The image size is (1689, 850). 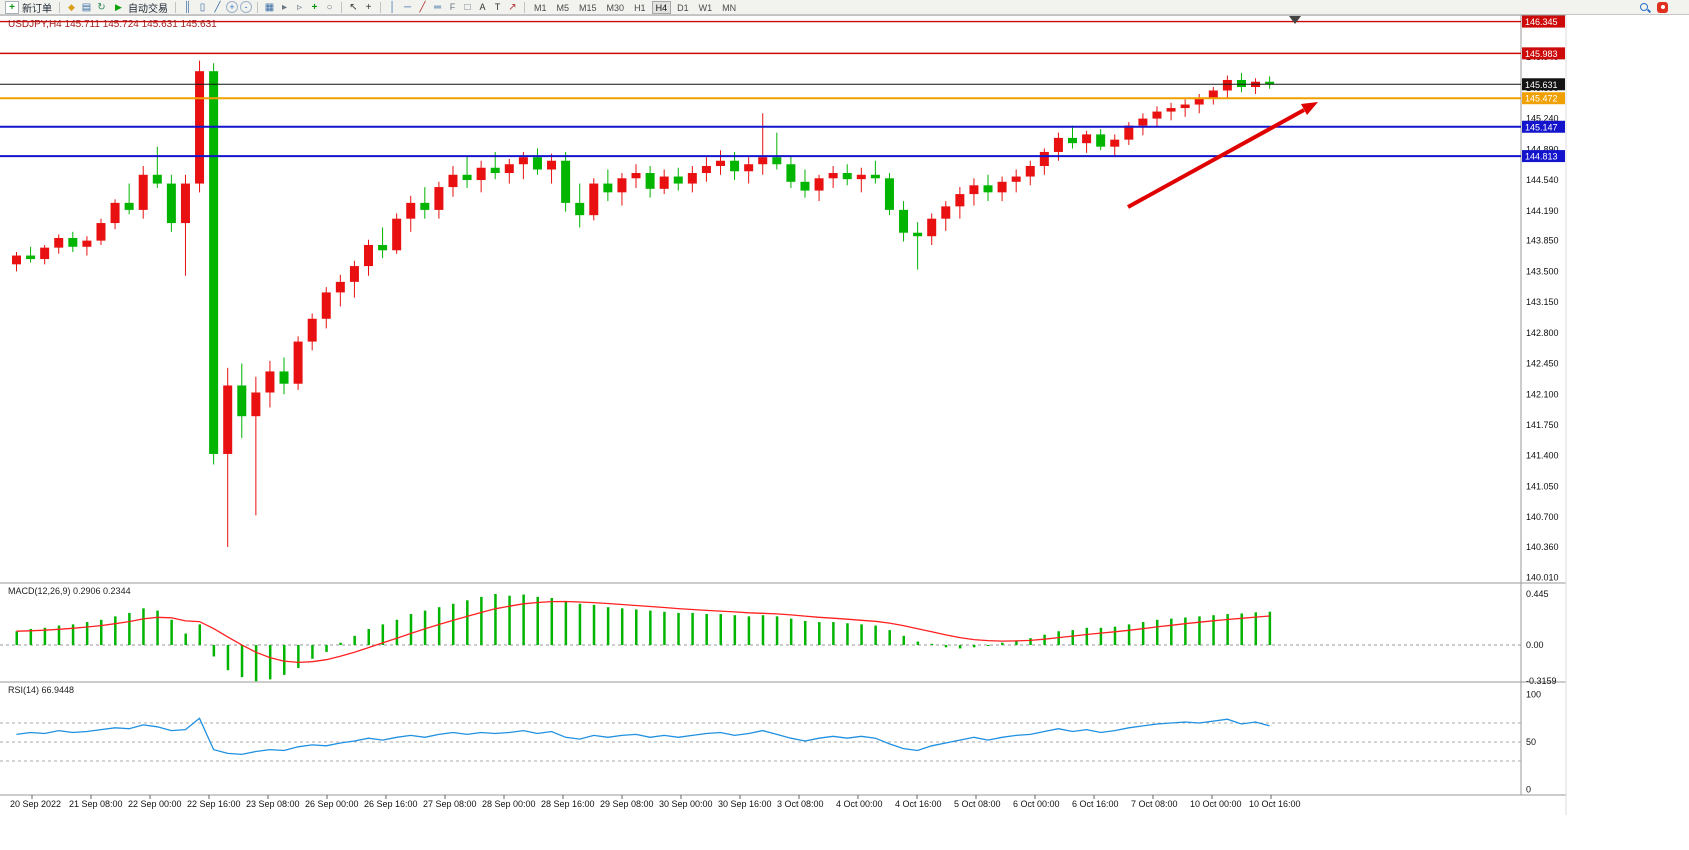 I want to click on auto-scroll-icon, so click(x=284, y=7).